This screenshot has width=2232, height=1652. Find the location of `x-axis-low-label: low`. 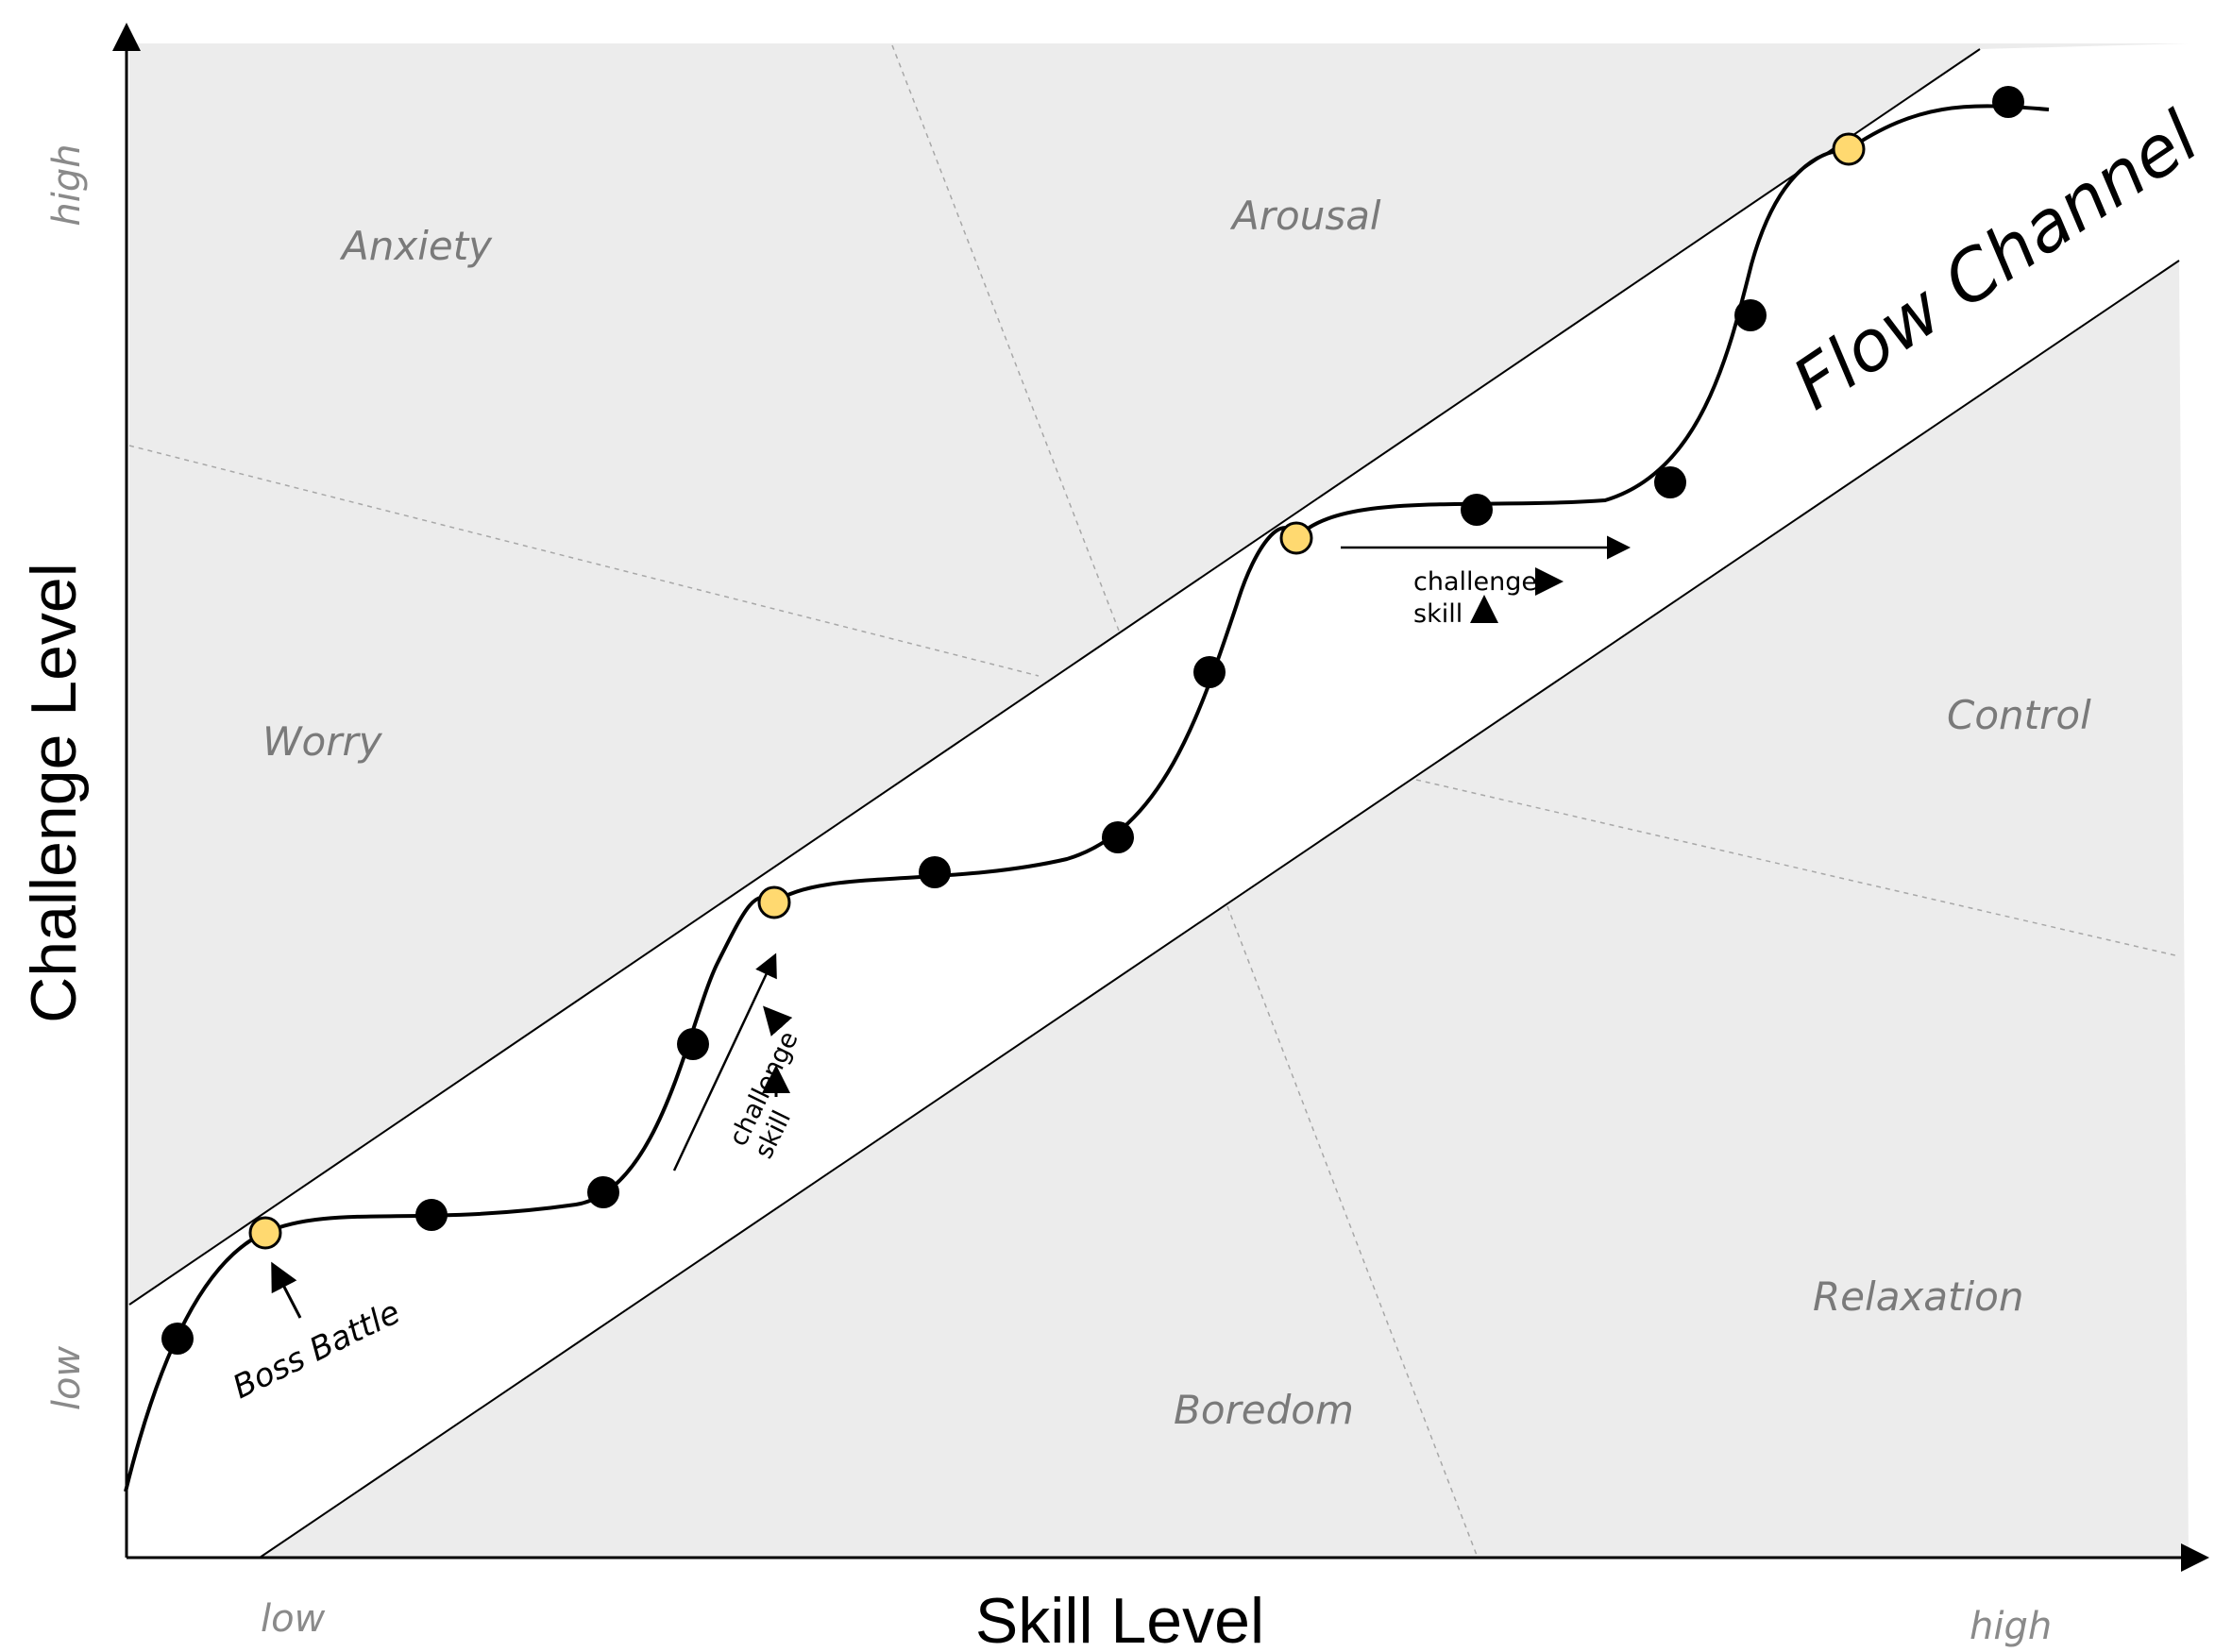

x-axis-low-label: low is located at coordinates (293, 1619).